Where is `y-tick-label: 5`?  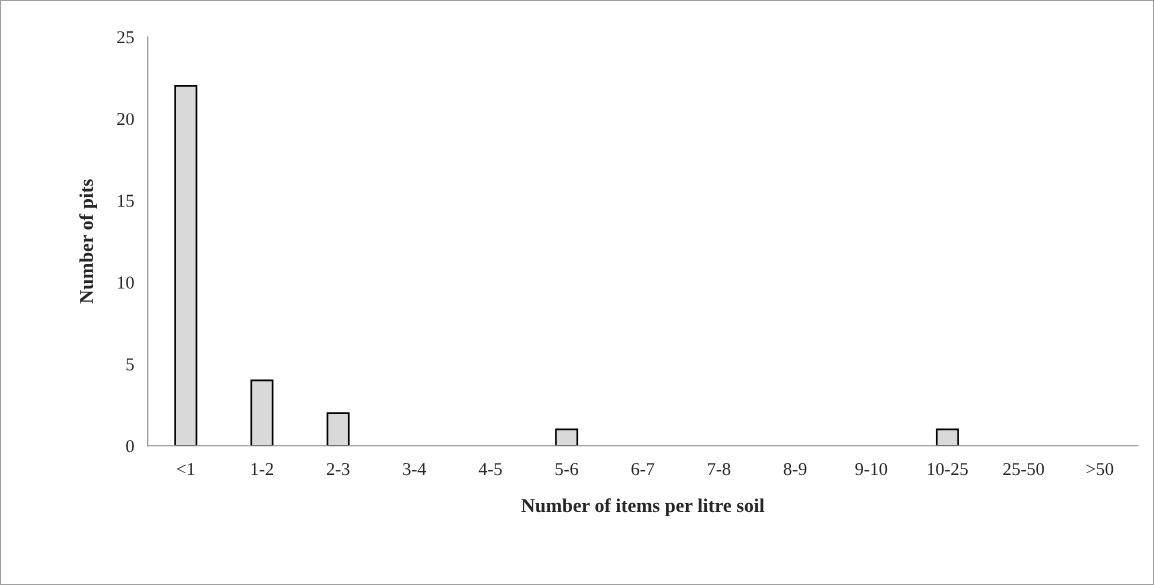
y-tick-label: 5 is located at coordinates (130, 364).